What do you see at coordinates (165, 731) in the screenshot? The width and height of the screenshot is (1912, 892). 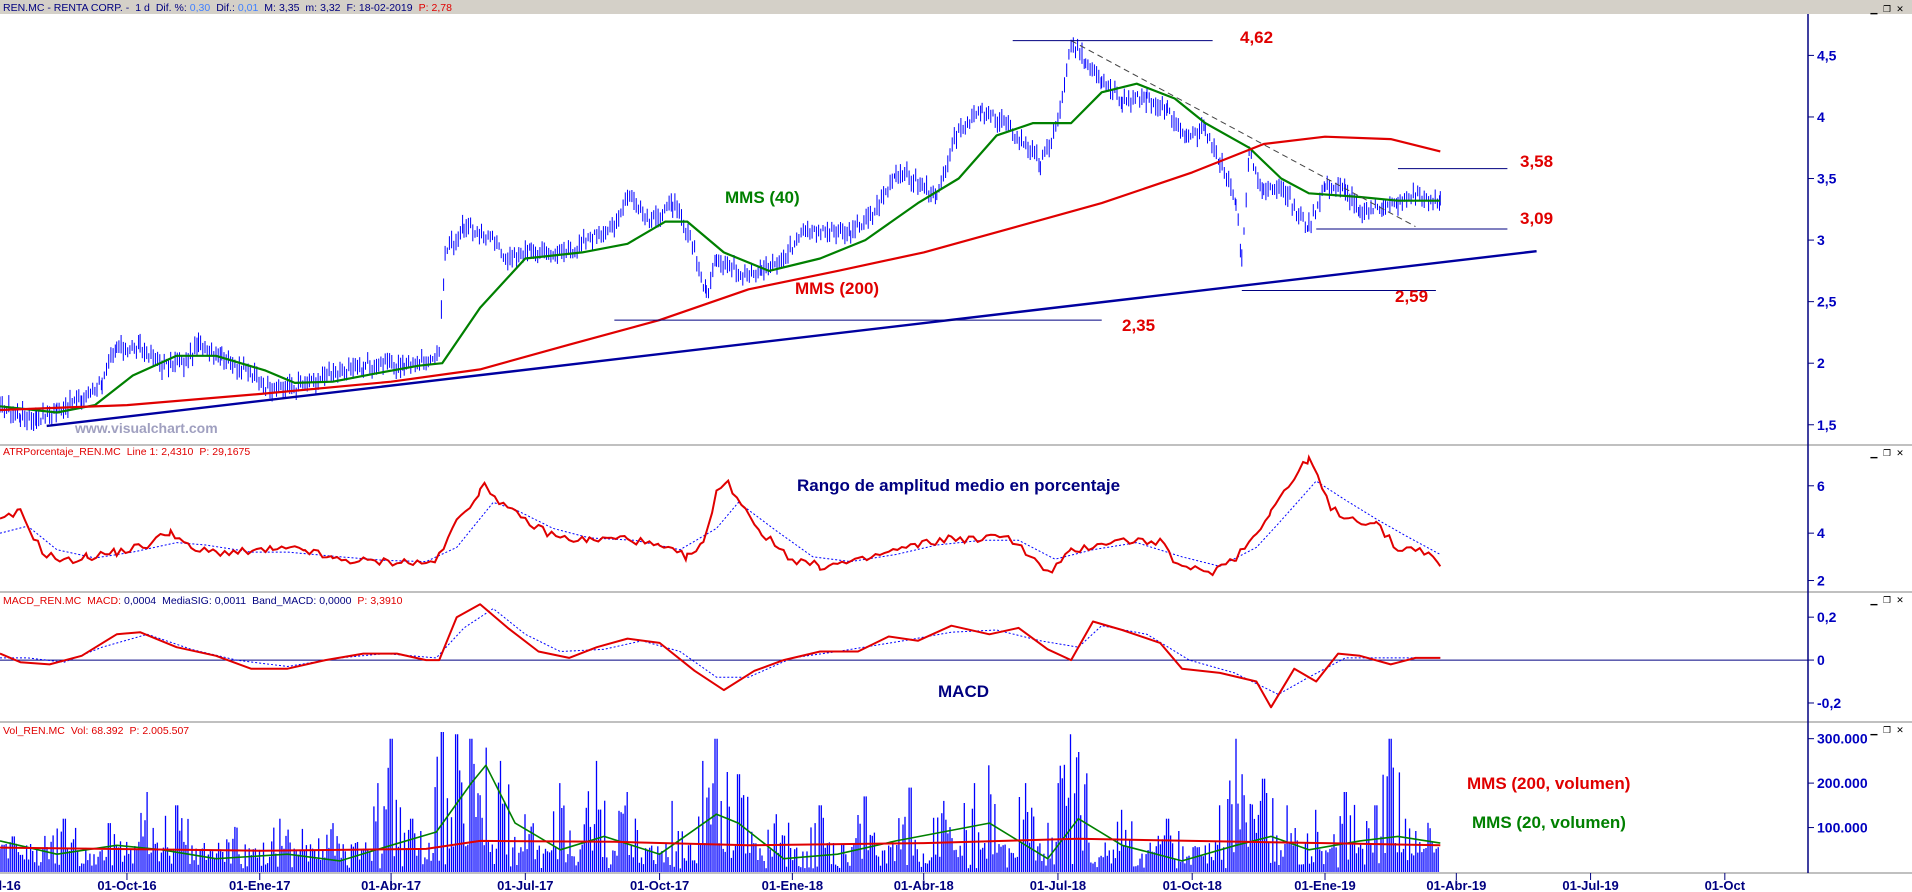 I see `header-field: 2.005.507` at bounding box center [165, 731].